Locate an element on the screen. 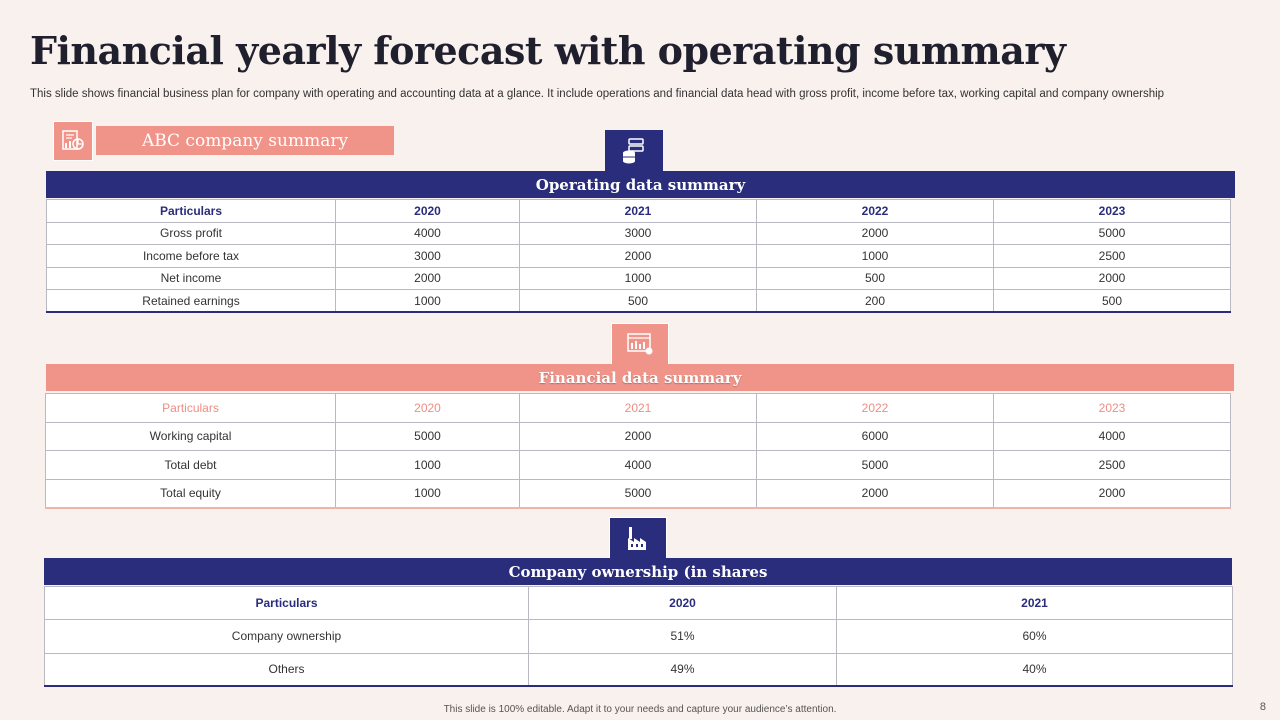 The height and width of the screenshot is (720, 1280). table-row: Company ownership 51% 60% is located at coordinates (638, 636).